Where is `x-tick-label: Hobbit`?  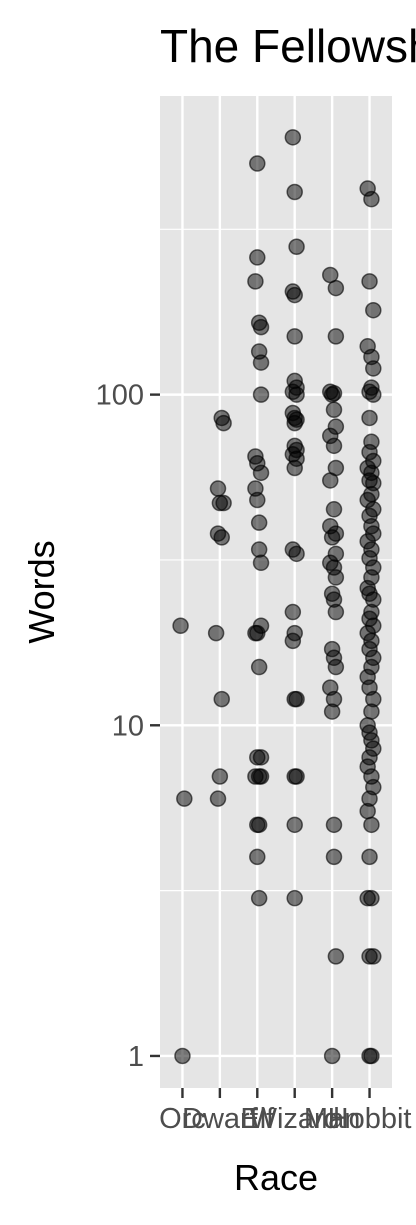 x-tick-label: Hobbit is located at coordinates (370, 1119).